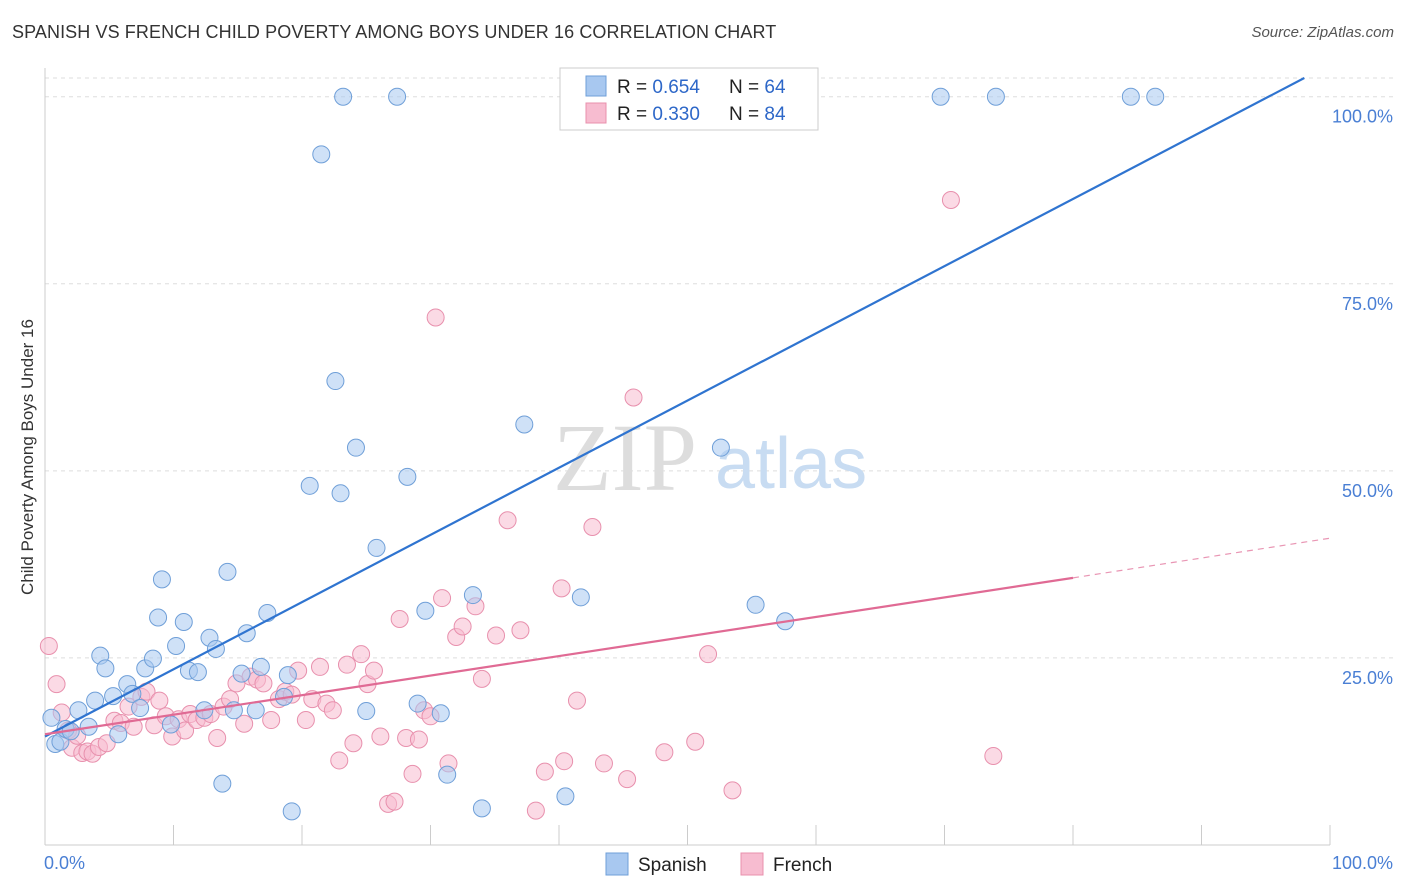  Describe the element at coordinates (1322, 32) in the screenshot. I see `source-label: Source: ZipAtlas.com` at that location.